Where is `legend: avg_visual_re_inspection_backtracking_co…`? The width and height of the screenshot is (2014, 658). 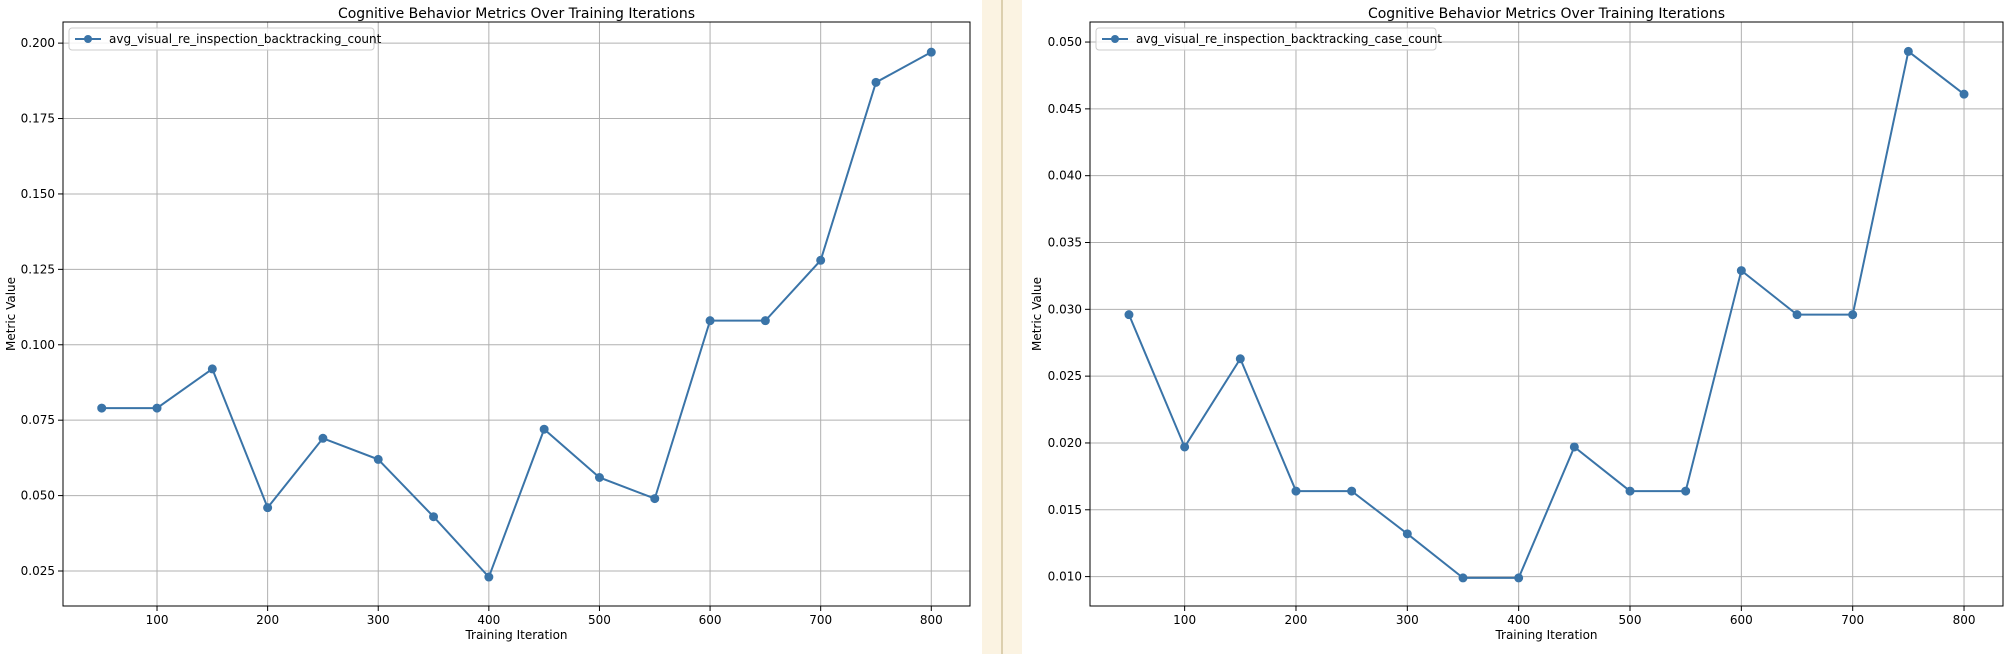
legend: avg_visual_re_inspection_backtracking_co… is located at coordinates (225, 39).